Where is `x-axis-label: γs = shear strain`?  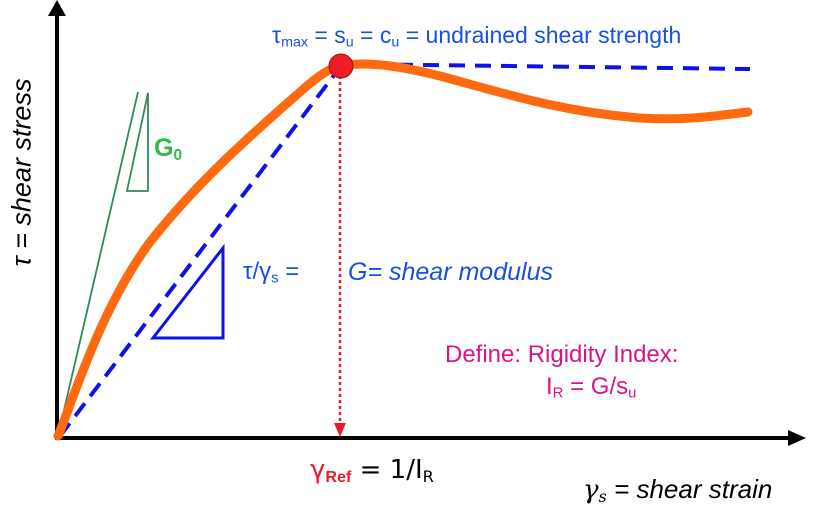
x-axis-label: γs = shear strain is located at coordinates (678, 490).